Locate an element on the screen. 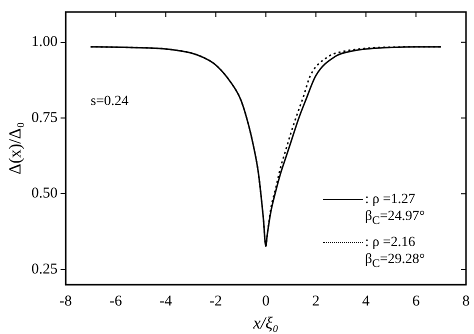 The image size is (474, 334). x-tick-label: 8 is located at coordinates (466, 302).